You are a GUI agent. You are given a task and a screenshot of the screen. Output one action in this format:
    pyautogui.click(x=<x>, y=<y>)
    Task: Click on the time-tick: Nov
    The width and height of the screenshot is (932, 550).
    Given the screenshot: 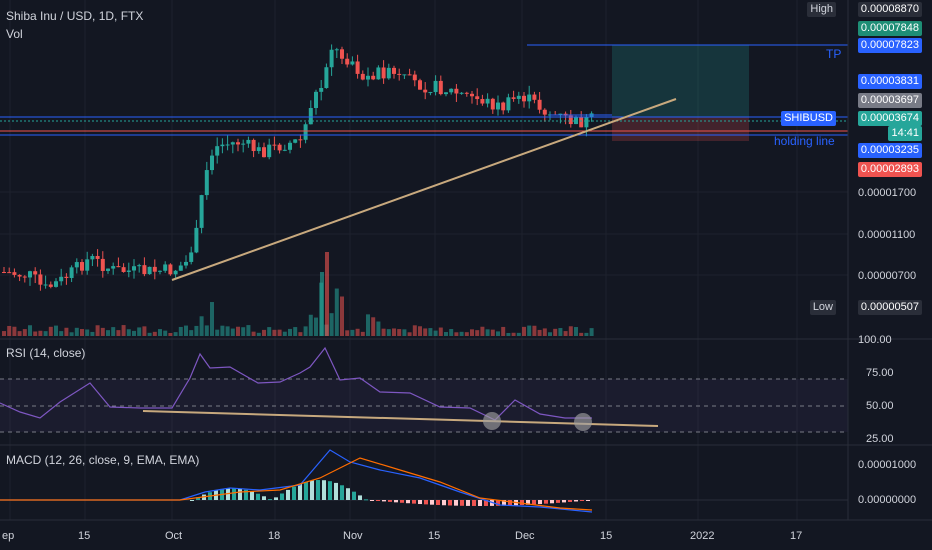 What is the action you would take?
    pyautogui.click(x=353, y=536)
    